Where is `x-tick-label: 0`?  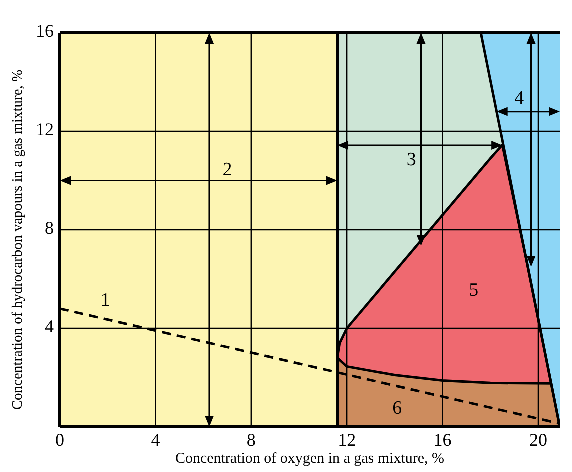 x-tick-label: 0 is located at coordinates (60, 440).